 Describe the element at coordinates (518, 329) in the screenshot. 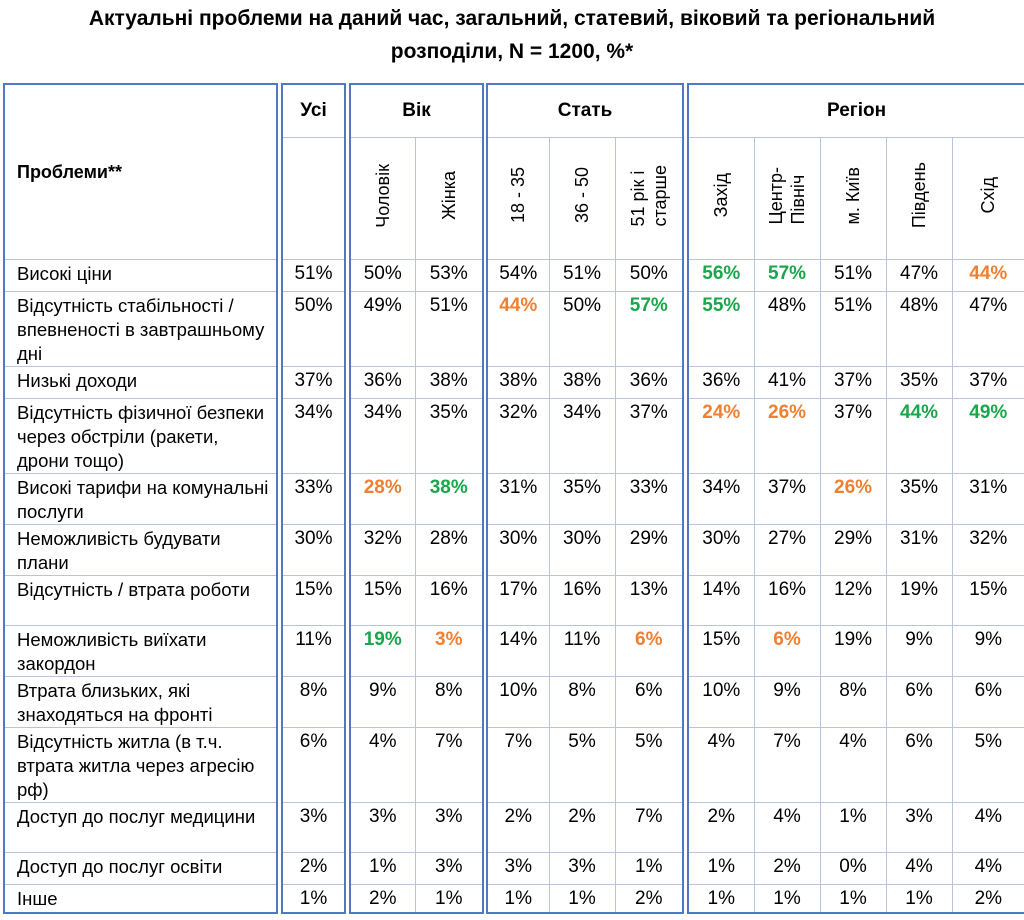

I see `table-cell: 44%` at that location.